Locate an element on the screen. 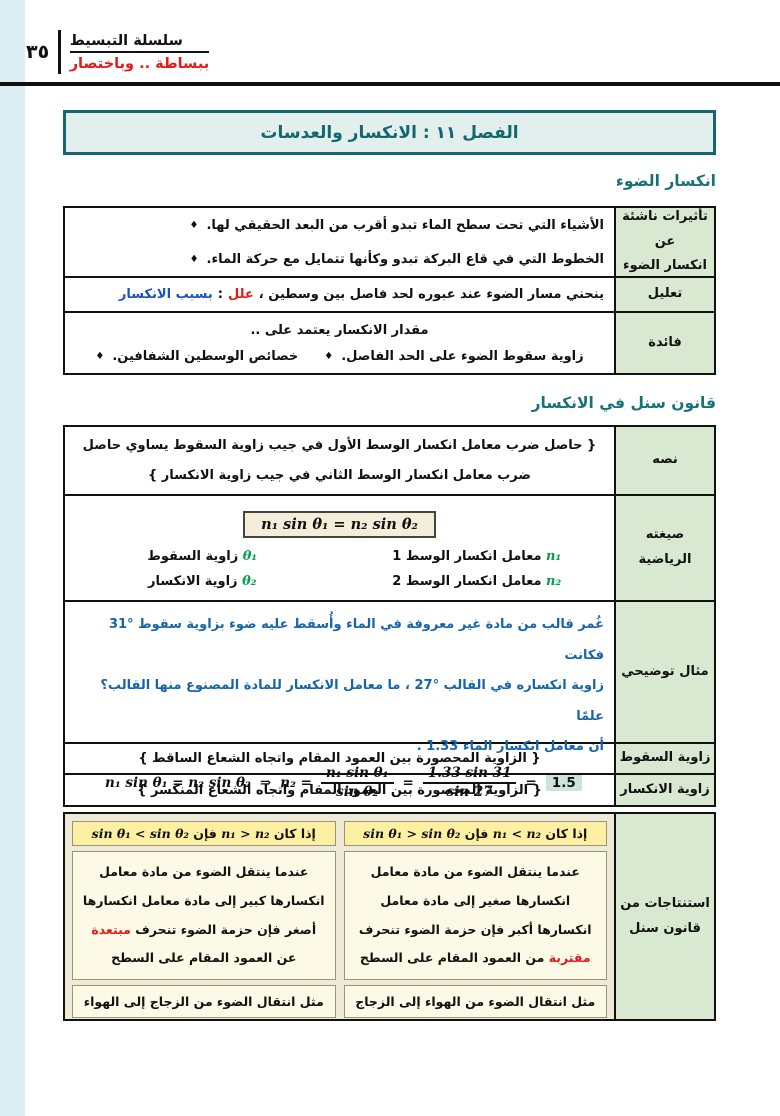 This screenshot has height=1116, width=780. condition-left: إذا كان n₁ > n₂ فإن sin θ₁ < sin θ₂ is located at coordinates (204, 833).